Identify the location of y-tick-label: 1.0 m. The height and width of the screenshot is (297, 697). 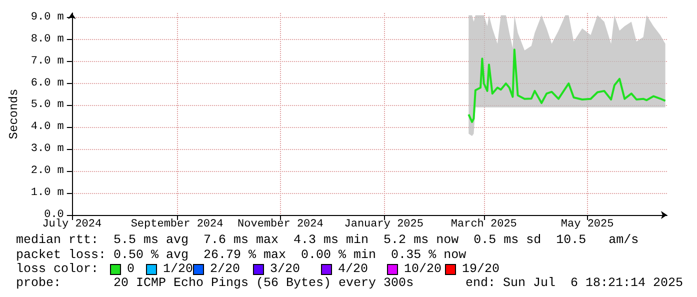
(47, 193).